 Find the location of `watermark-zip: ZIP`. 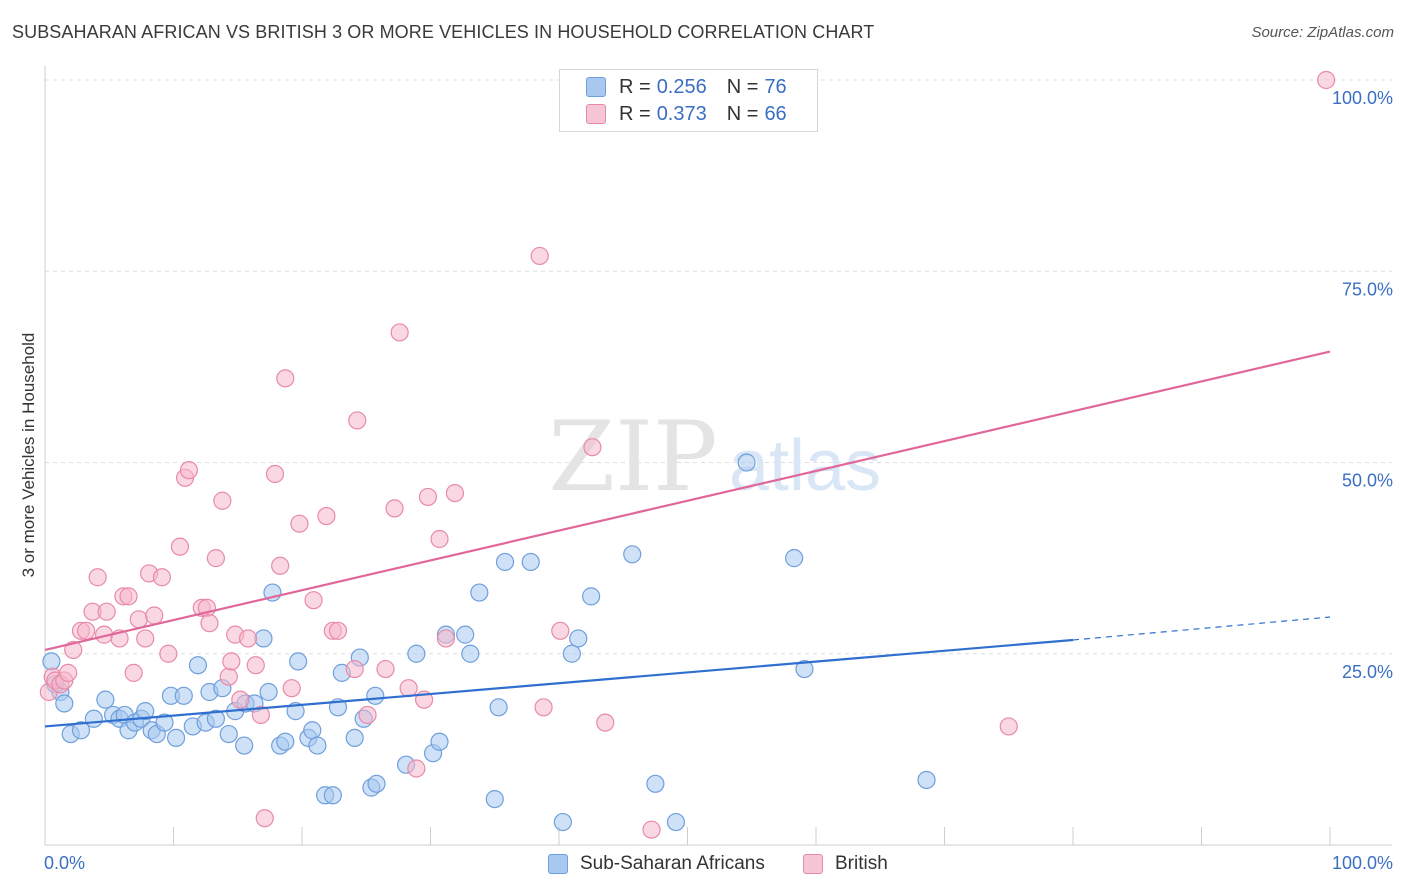

watermark-zip: ZIP is located at coordinates (632, 457).